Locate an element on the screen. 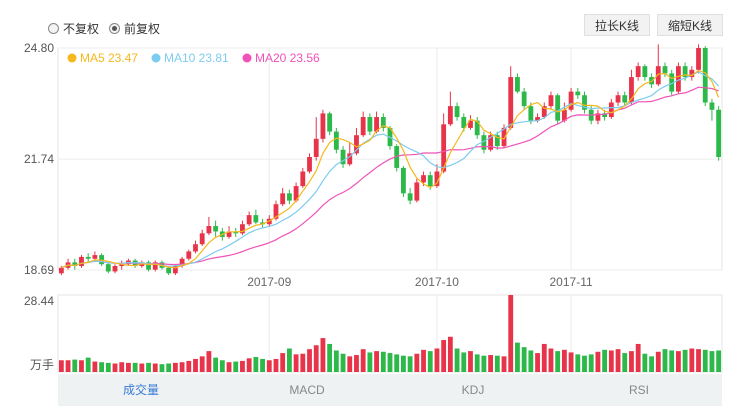 This screenshot has height=412, width=740. tab-kdj: KDJ is located at coordinates (473, 390).